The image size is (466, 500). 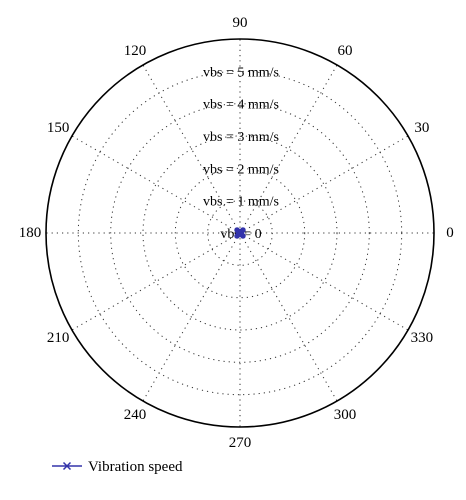 I want to click on legend-marker-icon, so click(x=67, y=466).